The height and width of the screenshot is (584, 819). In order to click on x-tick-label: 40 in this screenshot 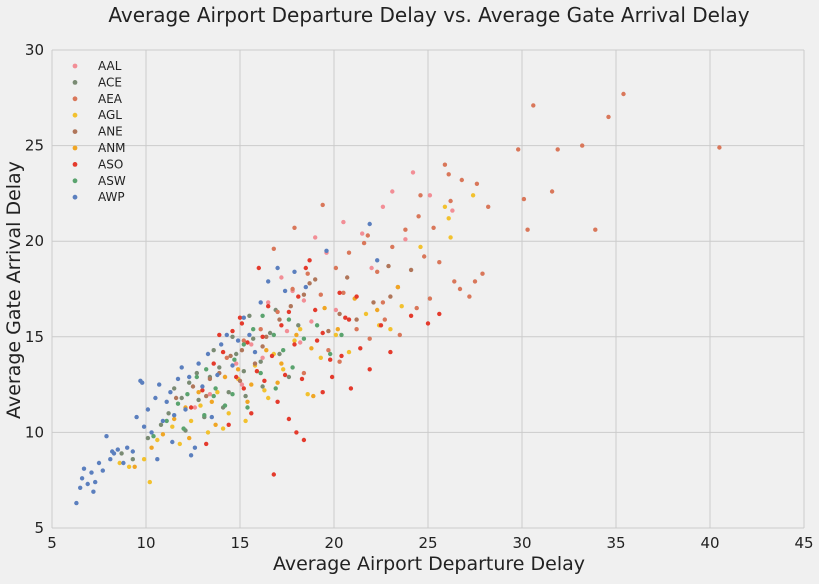, I will do `click(709, 543)`.